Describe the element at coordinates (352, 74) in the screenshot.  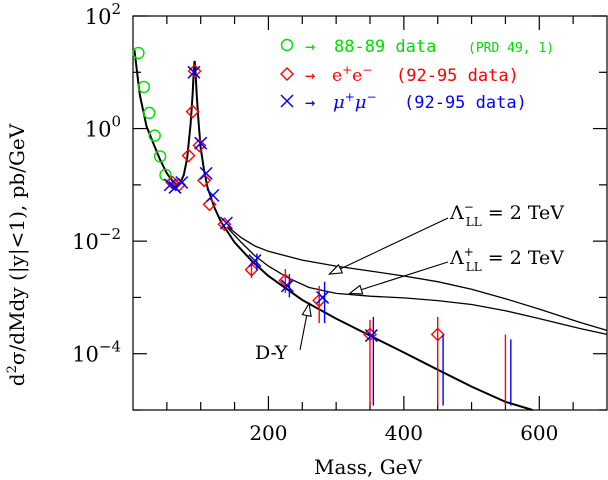
I see `legend-label-ee: e+e−` at that location.